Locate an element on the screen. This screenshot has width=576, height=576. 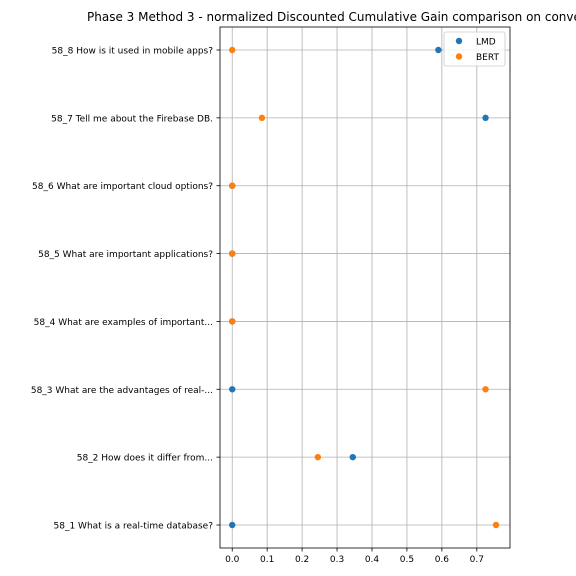
y-tick-label: 58_5 What are important applications? is located at coordinates (125, 255).